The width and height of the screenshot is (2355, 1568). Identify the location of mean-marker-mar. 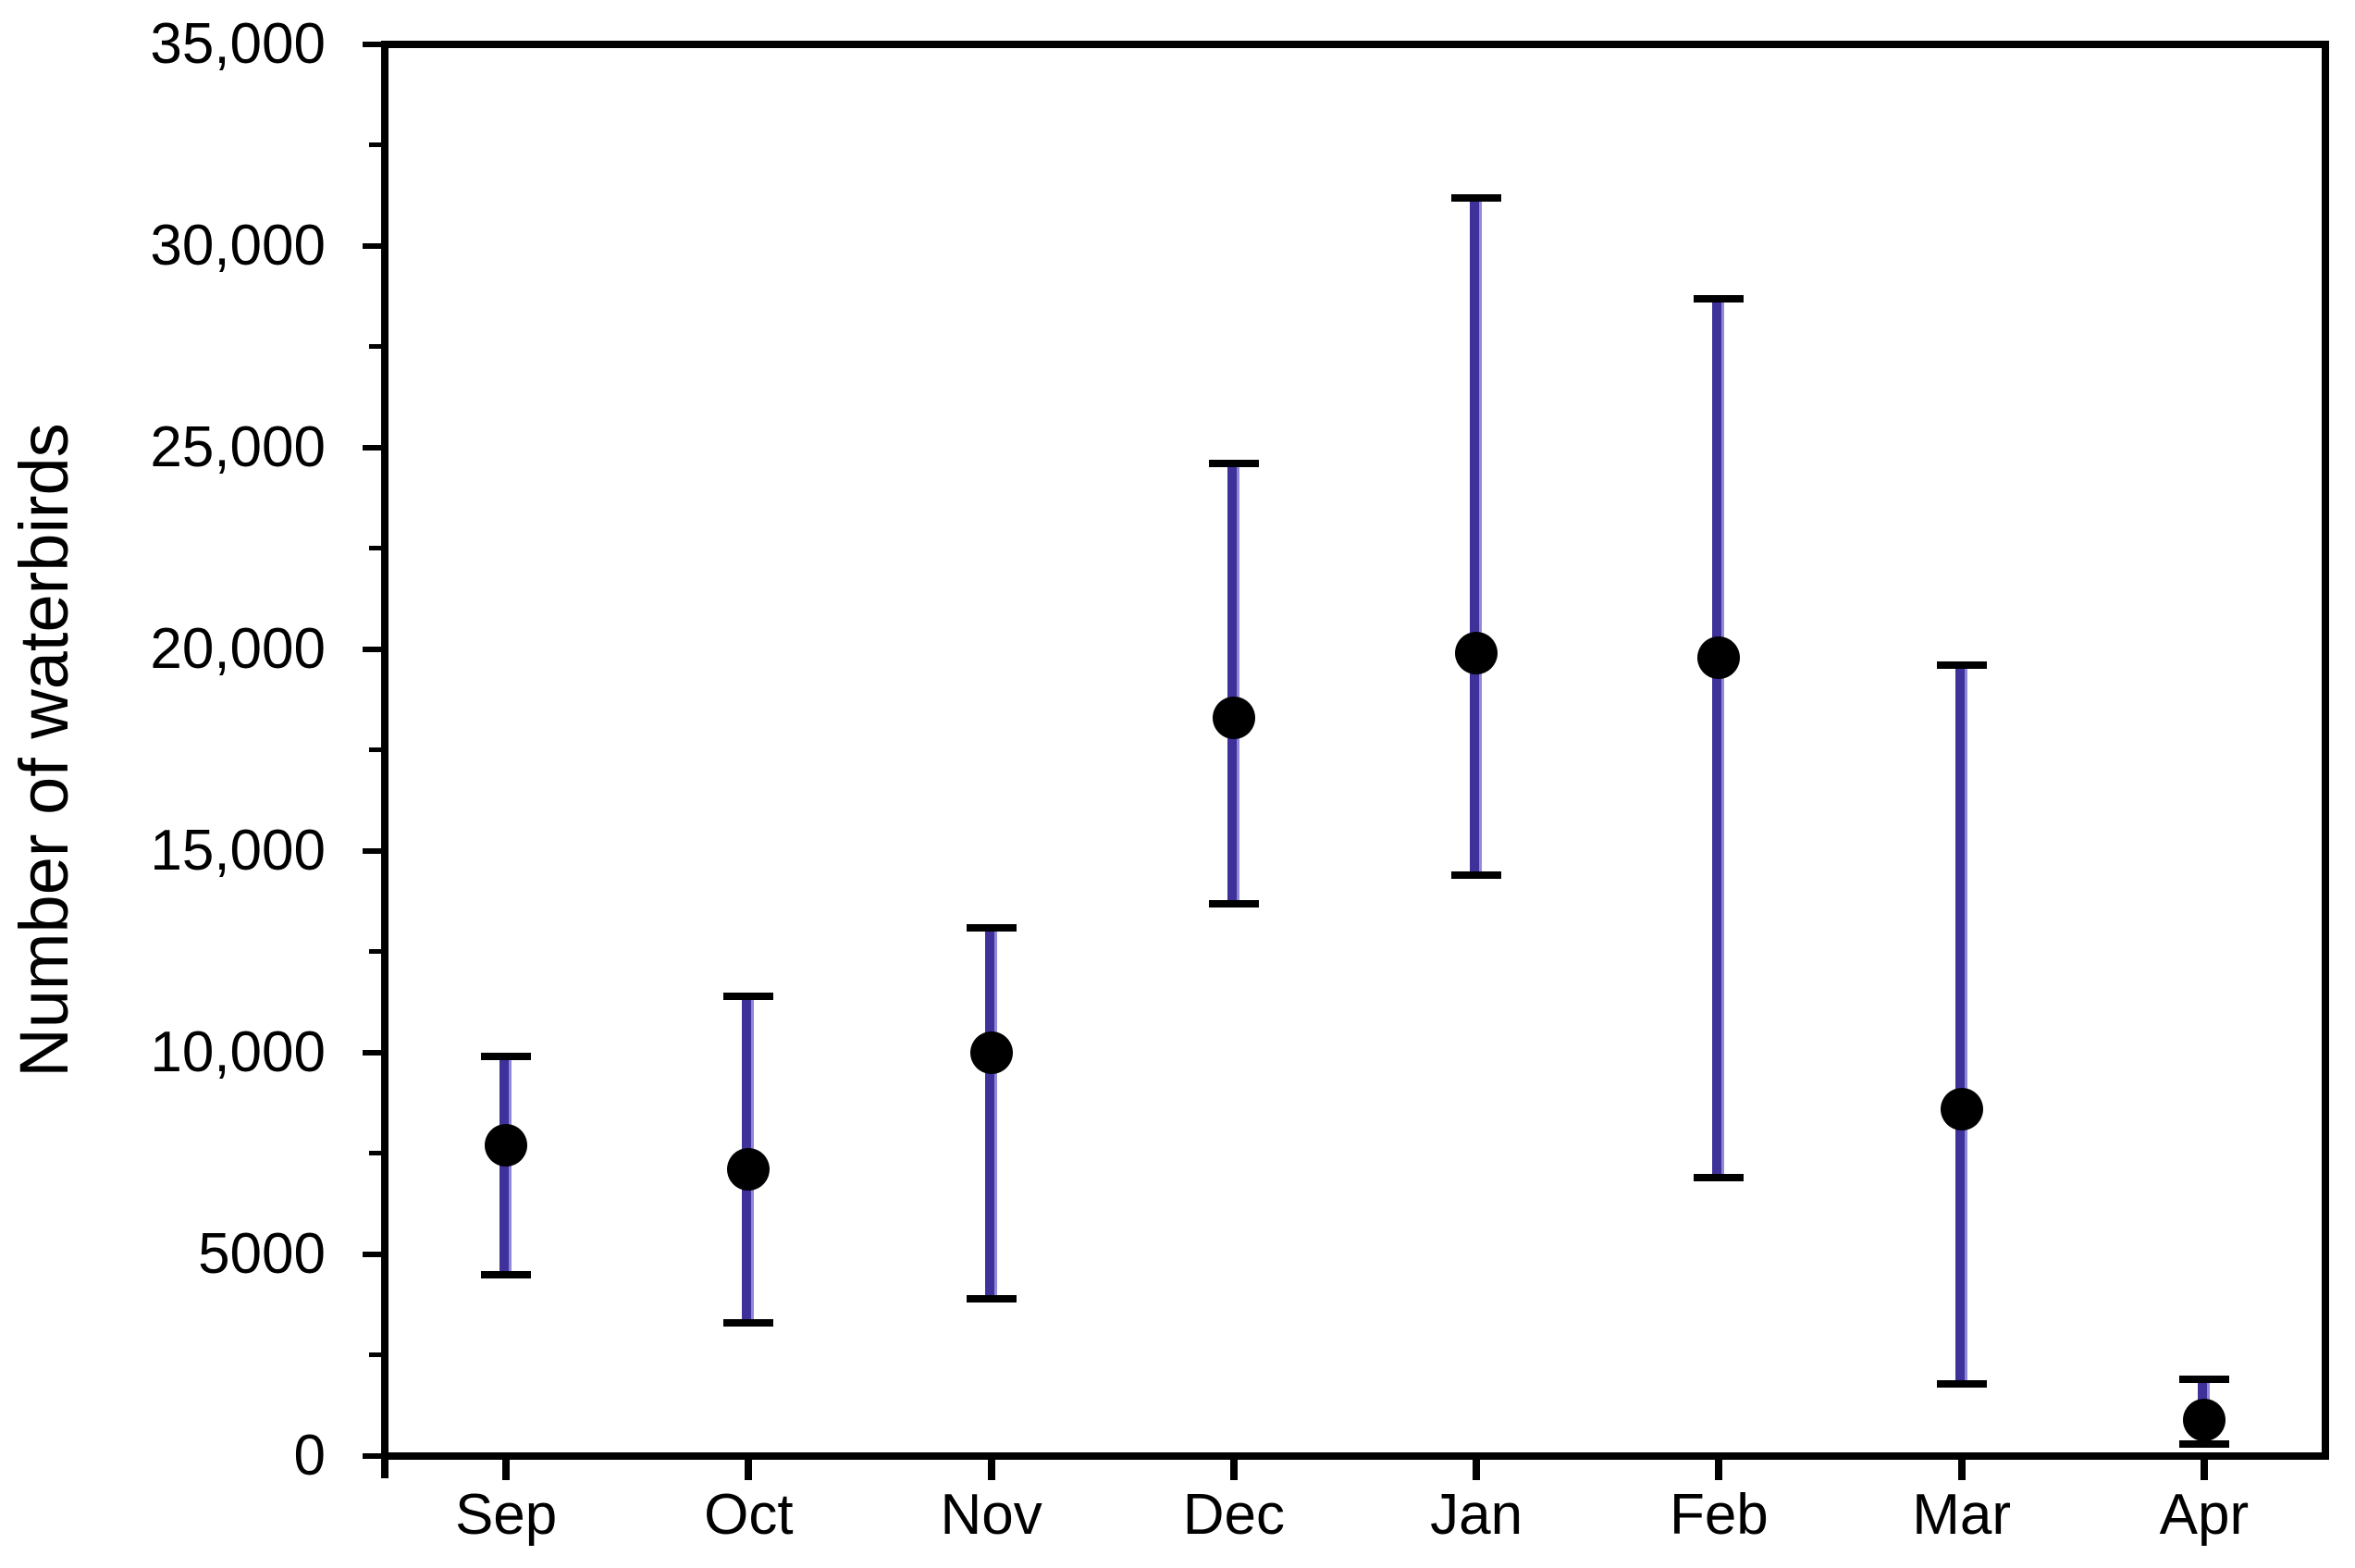
(1962, 1109).